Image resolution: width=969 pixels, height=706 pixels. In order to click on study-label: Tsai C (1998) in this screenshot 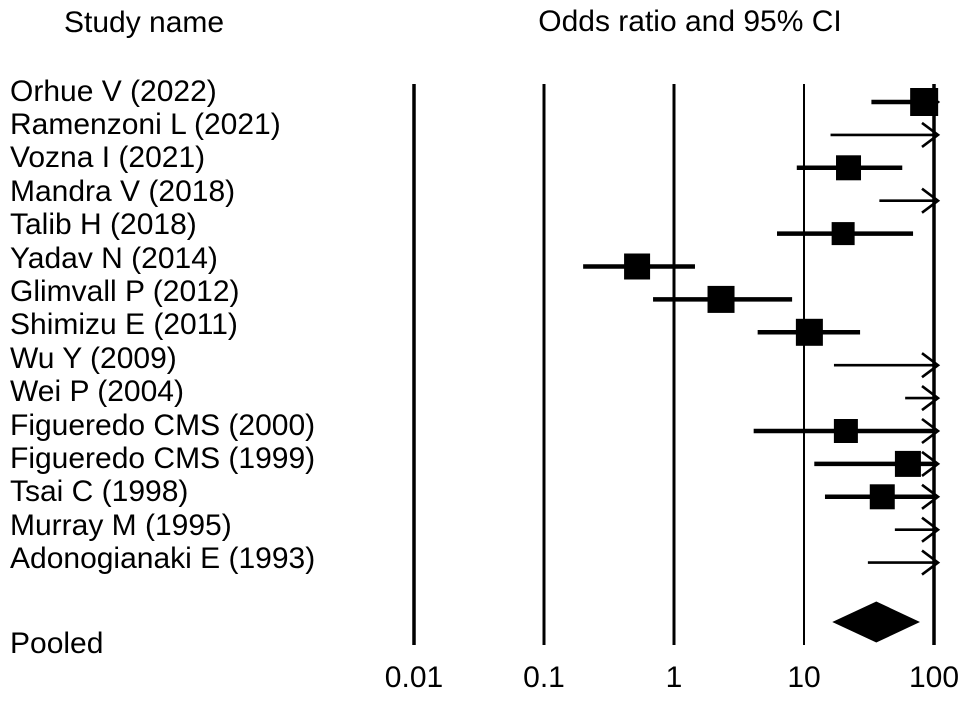, I will do `click(99, 492)`.